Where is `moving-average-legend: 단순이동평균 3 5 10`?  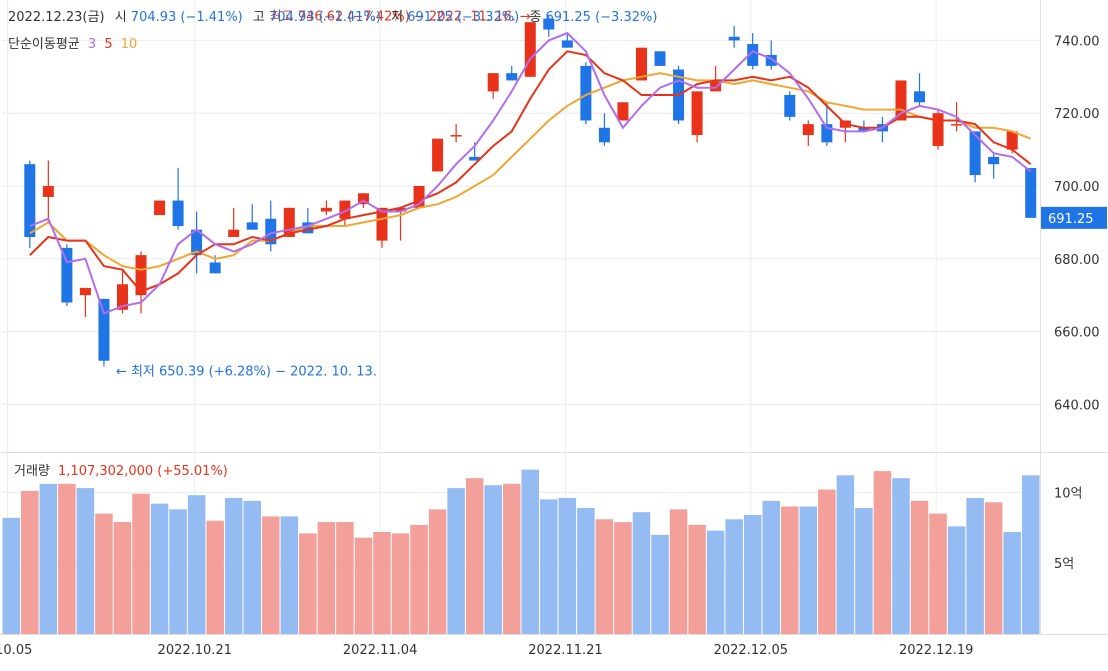 moving-average-legend: 단순이동평균 3 5 10 is located at coordinates (72, 42).